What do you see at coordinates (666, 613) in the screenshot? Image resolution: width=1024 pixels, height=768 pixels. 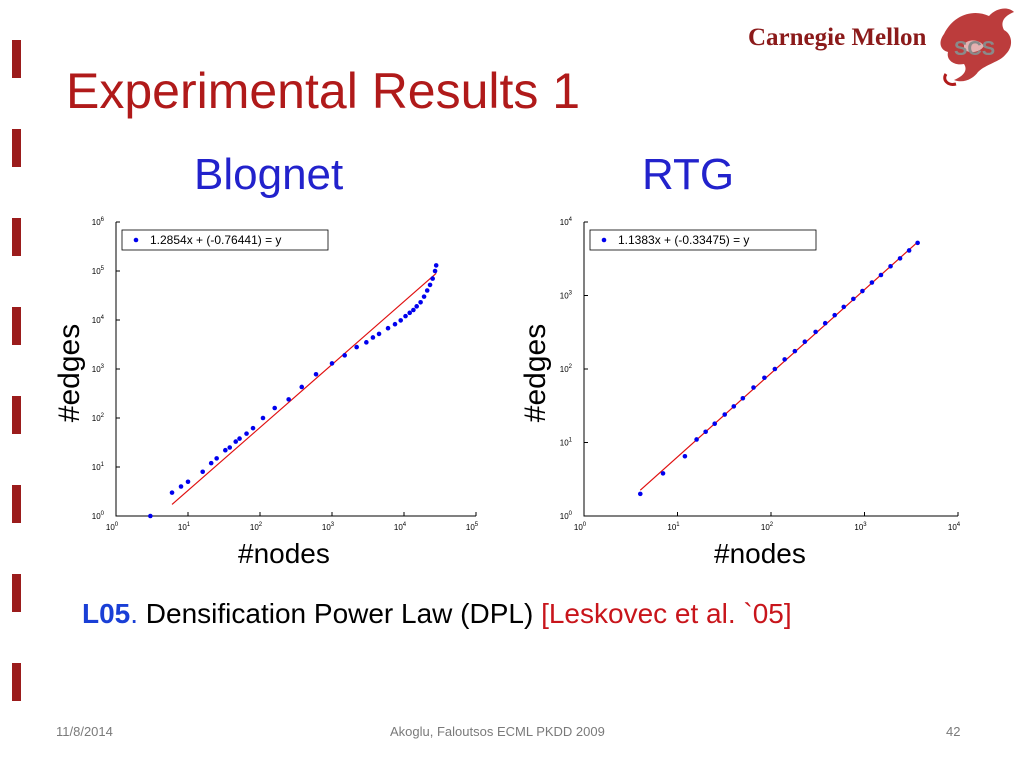 I see `caption-reference: [Leskovec et al. `05]` at bounding box center [666, 613].